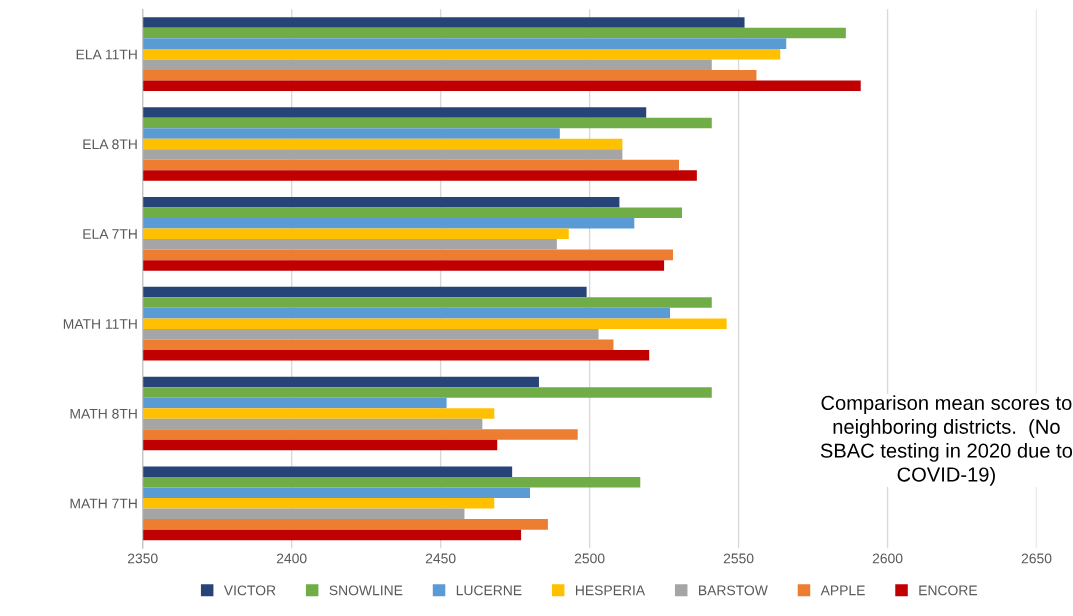 The height and width of the screenshot is (616, 1073). What do you see at coordinates (1036, 558) in the screenshot?
I see `x-tick-label: 2650` at bounding box center [1036, 558].